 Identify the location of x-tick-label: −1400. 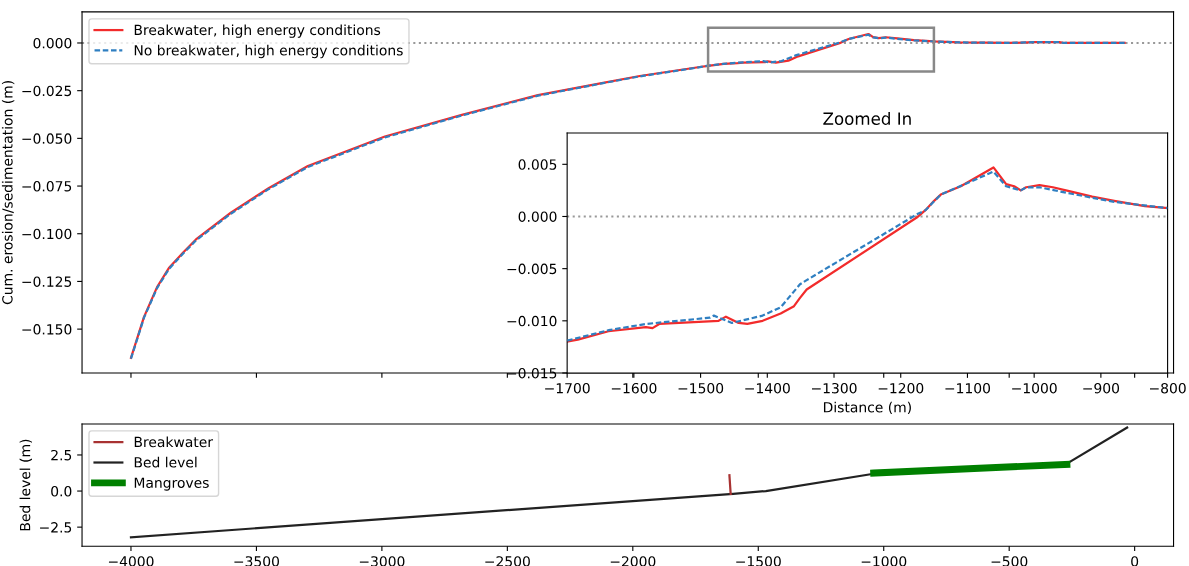
(767, 388).